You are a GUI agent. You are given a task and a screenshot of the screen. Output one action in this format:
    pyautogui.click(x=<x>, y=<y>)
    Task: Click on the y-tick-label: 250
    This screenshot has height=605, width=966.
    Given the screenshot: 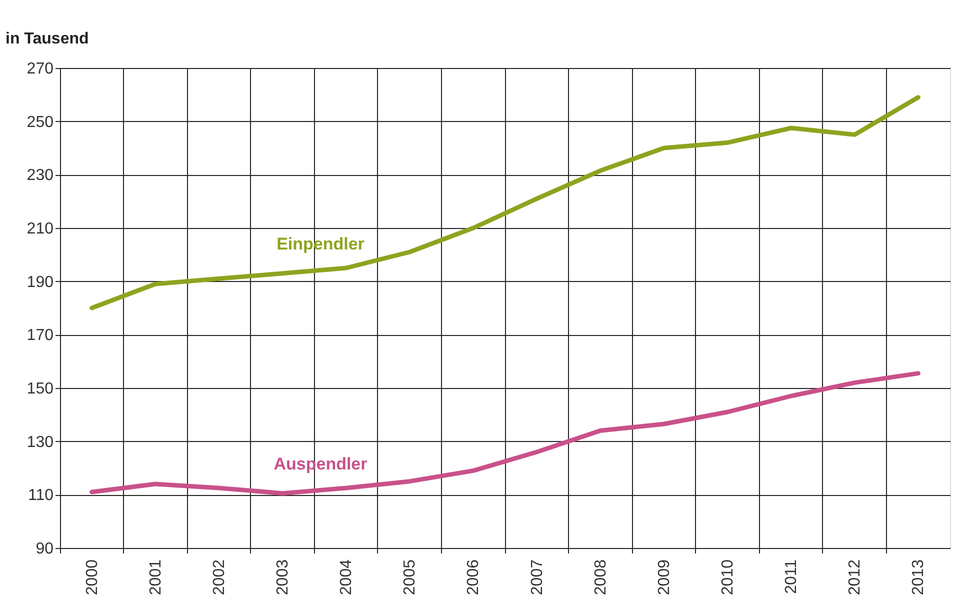 What is the action you would take?
    pyautogui.click(x=40, y=122)
    